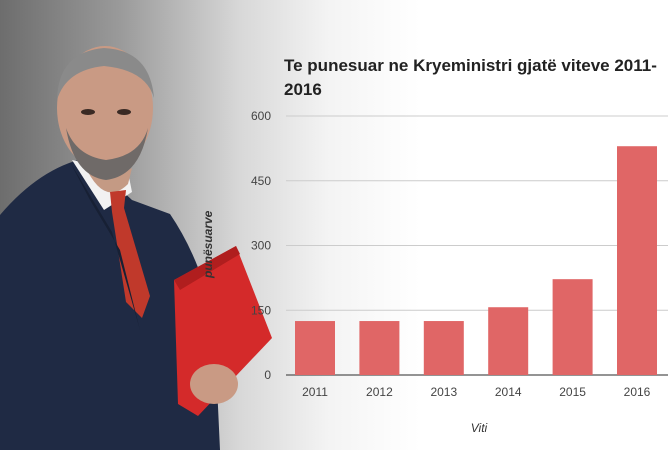 Image resolution: width=670 pixels, height=450 pixels. Describe the element at coordinates (379, 392) in the screenshot. I see `x-tick-label: 2012` at that location.